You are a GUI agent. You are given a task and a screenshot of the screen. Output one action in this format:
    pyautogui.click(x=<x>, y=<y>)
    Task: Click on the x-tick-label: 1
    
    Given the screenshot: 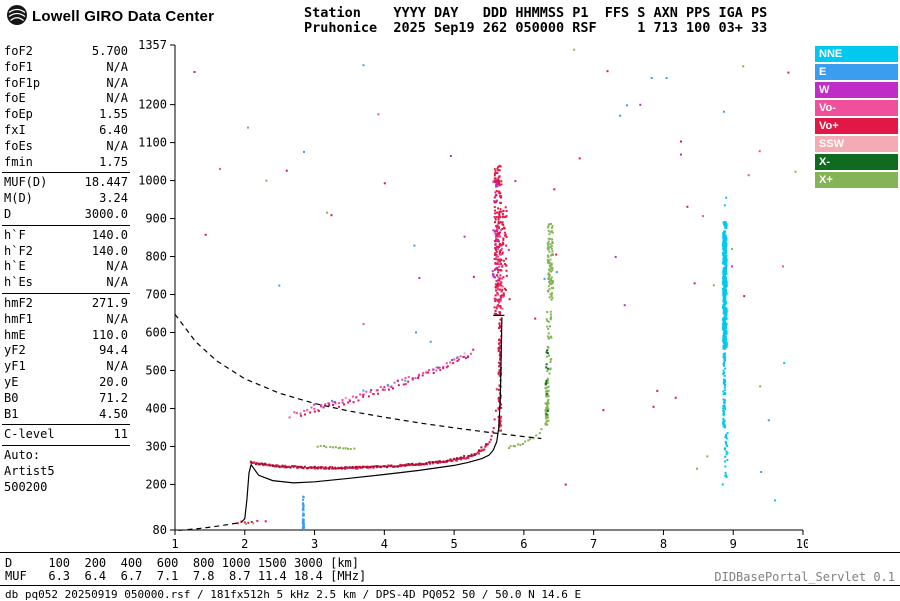 What is the action you would take?
    pyautogui.click(x=174, y=544)
    